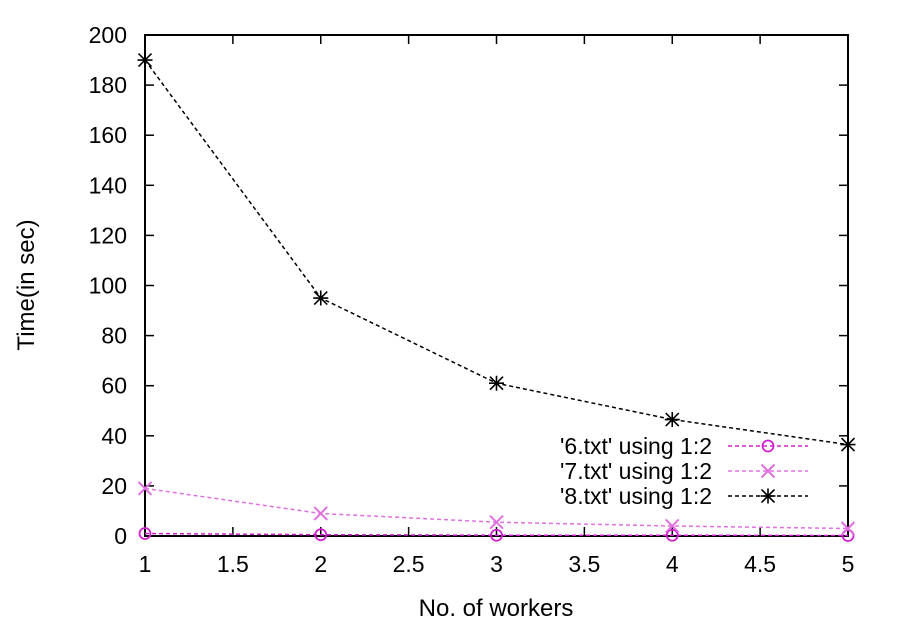  What do you see at coordinates (108, 185) in the screenshot?
I see `y-tick-label: 140` at bounding box center [108, 185].